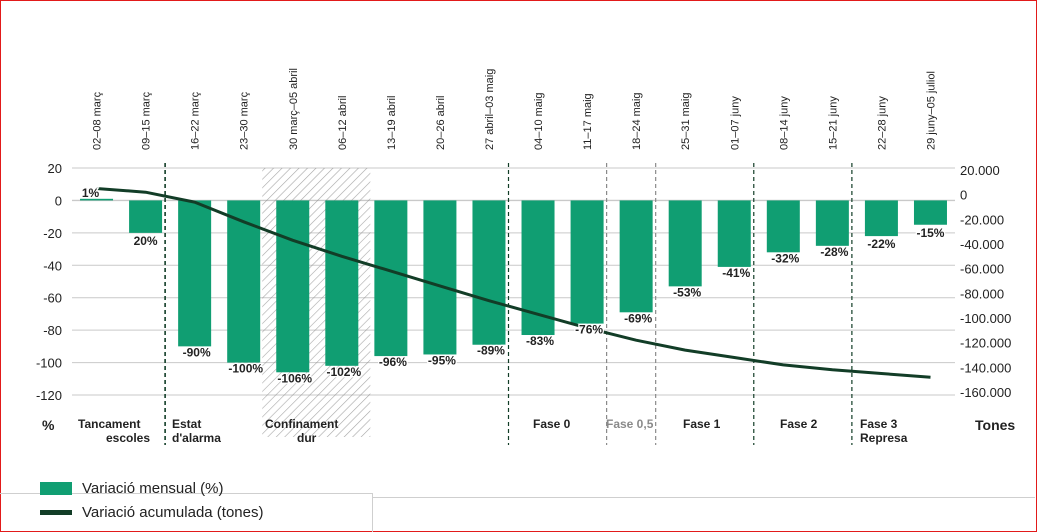 This screenshot has height=532, width=1037. What do you see at coordinates (834, 252) in the screenshot?
I see `data-label: -28%` at bounding box center [834, 252].